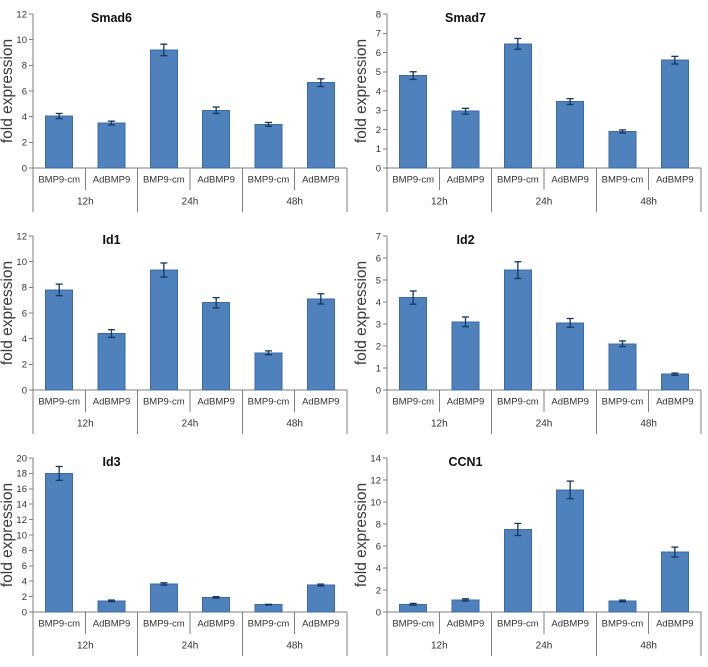  What do you see at coordinates (21, 474) in the screenshot?
I see `y-tick-label: 18` at bounding box center [21, 474].